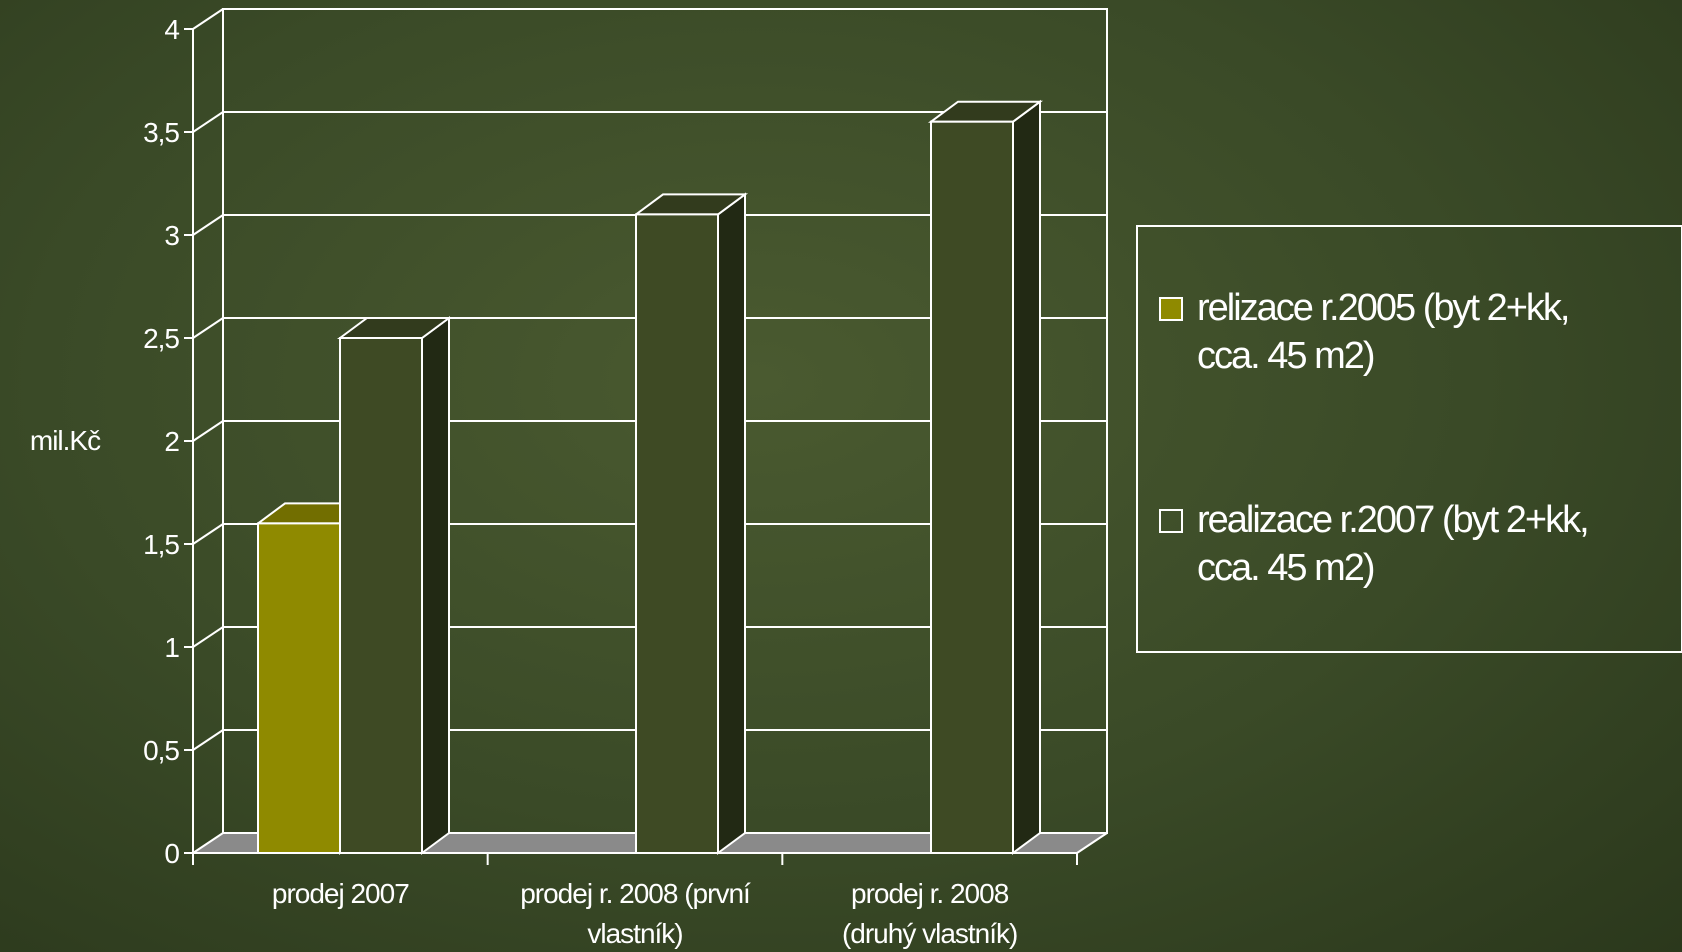 Image resolution: width=1682 pixels, height=952 pixels. I want to click on y-tick-label: 2,5, so click(161, 338).